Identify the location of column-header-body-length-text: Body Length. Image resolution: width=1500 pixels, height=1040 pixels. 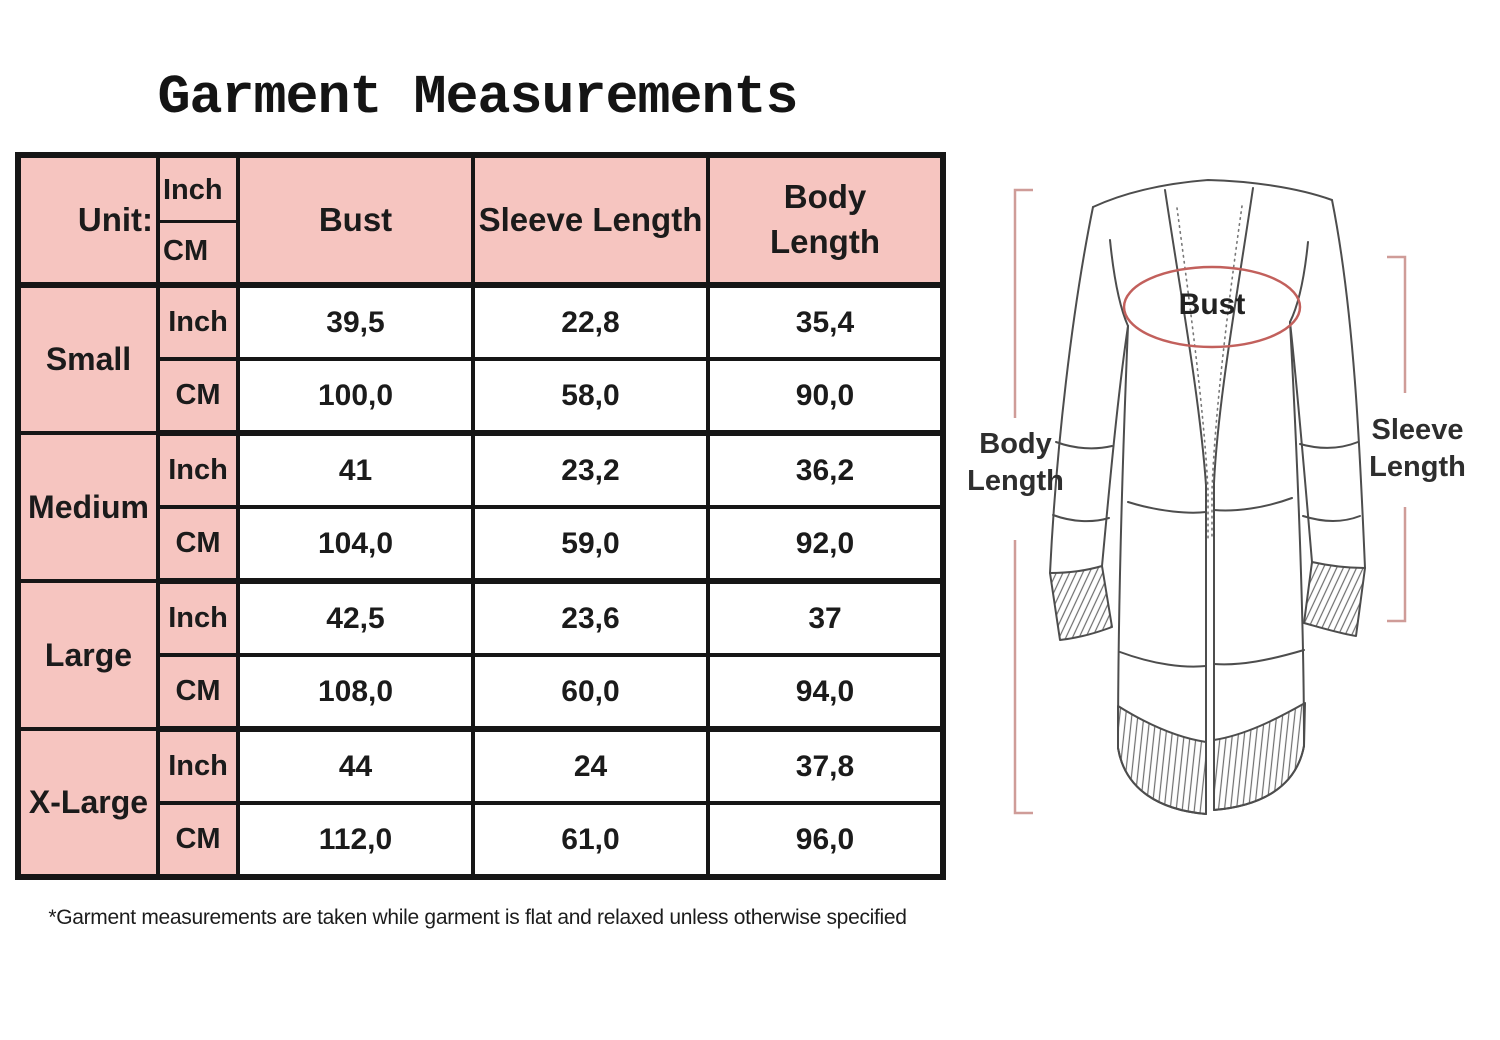
(825, 219).